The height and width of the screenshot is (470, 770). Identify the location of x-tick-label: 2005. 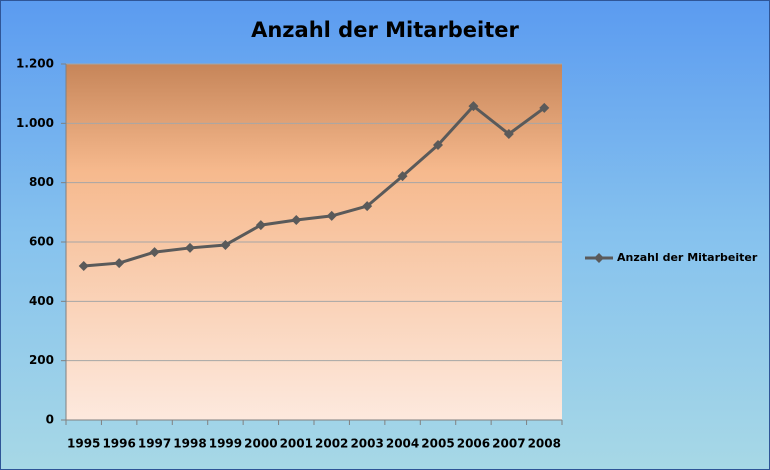
(437, 444).